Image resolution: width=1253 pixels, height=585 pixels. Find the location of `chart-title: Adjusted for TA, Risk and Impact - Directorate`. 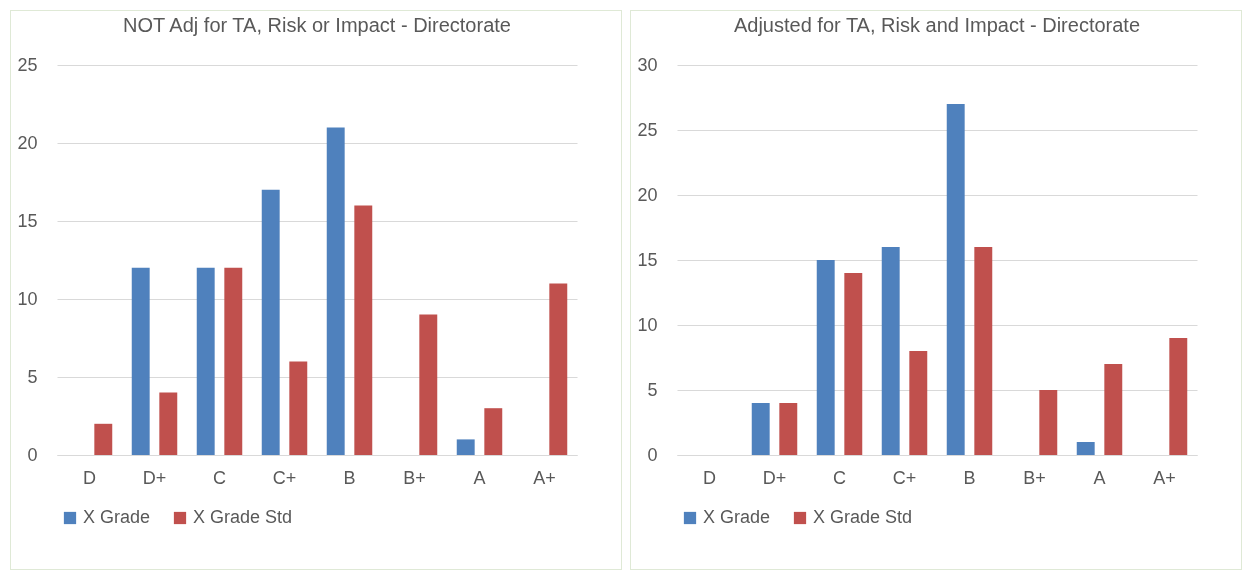

chart-title: Adjusted for TA, Risk and Impact - Directorate is located at coordinates (937, 25).